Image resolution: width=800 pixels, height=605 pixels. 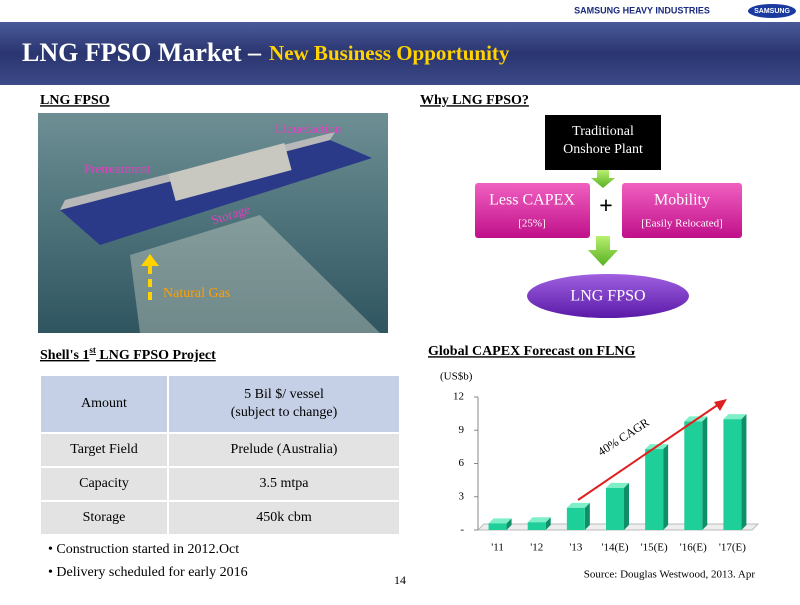 What do you see at coordinates (142, 52) in the screenshot?
I see `title-main: LNG FPSO Market –` at bounding box center [142, 52].